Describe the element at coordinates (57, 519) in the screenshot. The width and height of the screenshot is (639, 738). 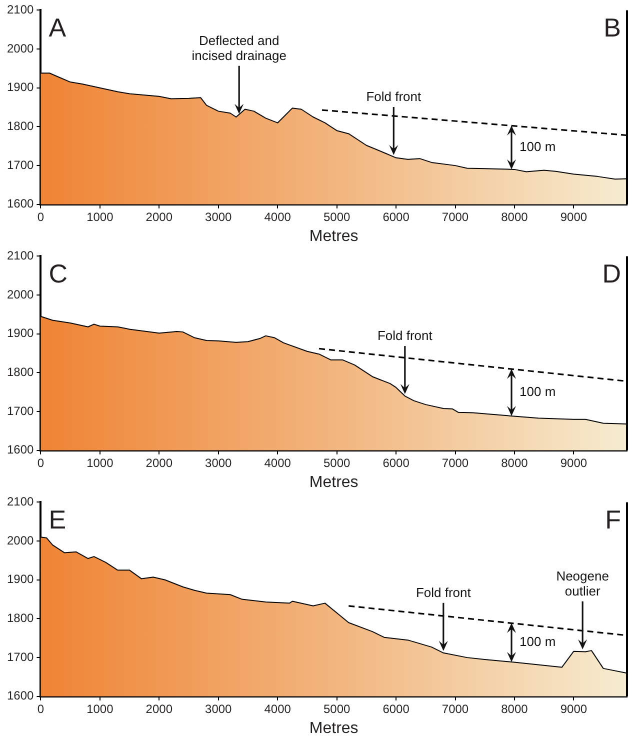
I see `annotation: E` at that location.